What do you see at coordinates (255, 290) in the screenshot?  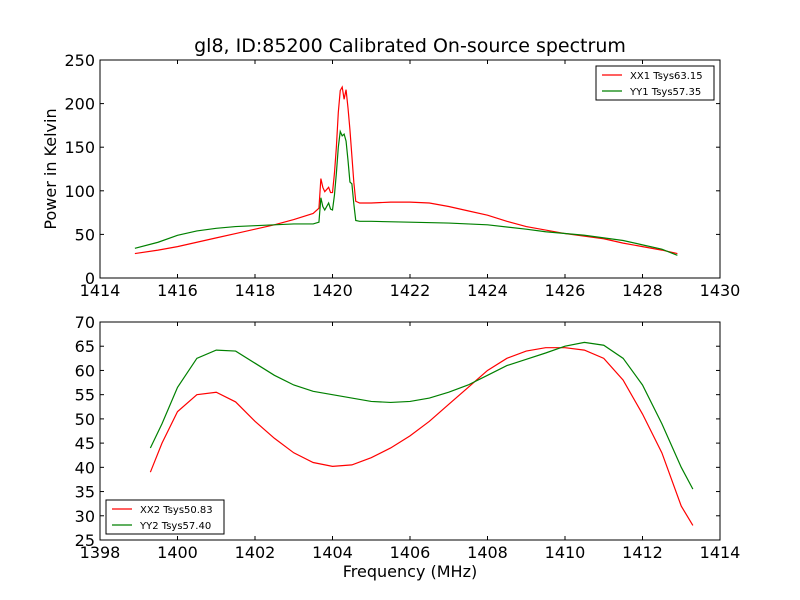 I see `top-x-tick-label: 1418` at bounding box center [255, 290].